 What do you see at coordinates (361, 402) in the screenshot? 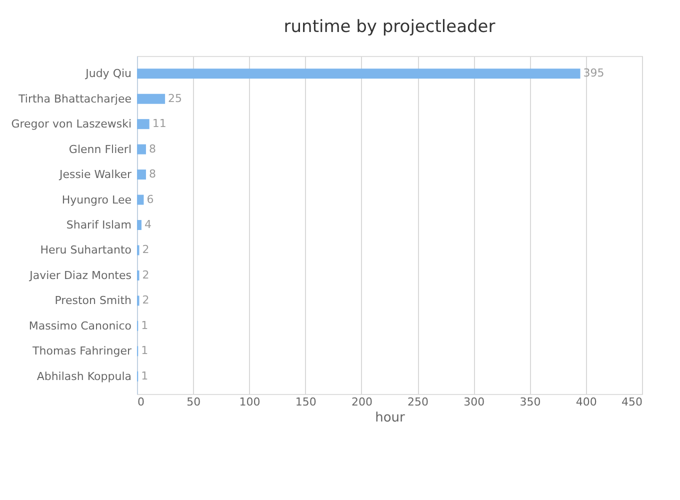
I see `x-tick-label: 200` at bounding box center [361, 402].